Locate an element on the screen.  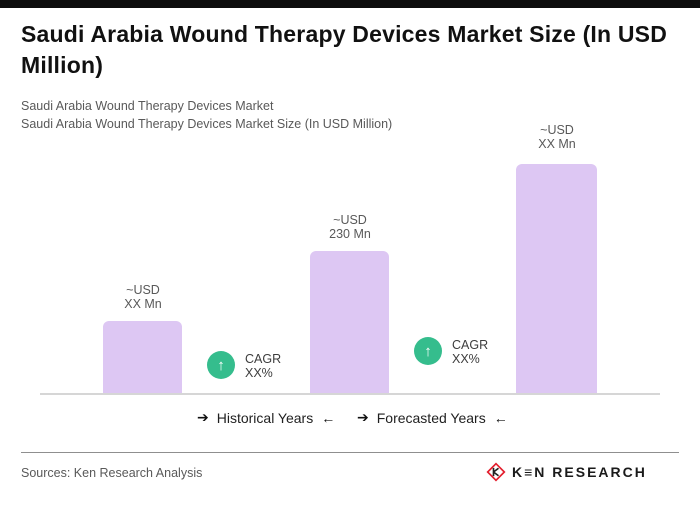
top-border-bar is located at coordinates (350, 4).